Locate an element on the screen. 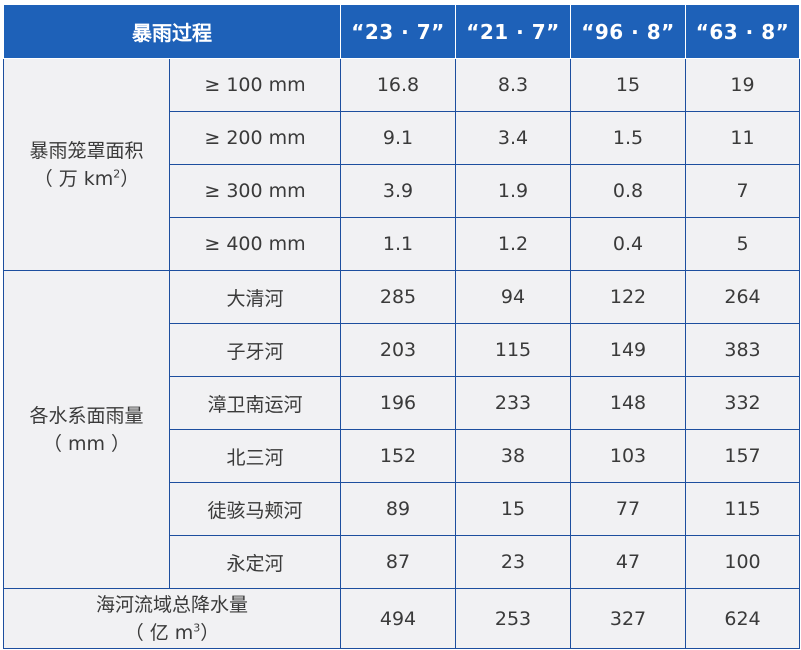 The width and height of the screenshot is (801, 650). cell-value: 87 is located at coordinates (398, 562).